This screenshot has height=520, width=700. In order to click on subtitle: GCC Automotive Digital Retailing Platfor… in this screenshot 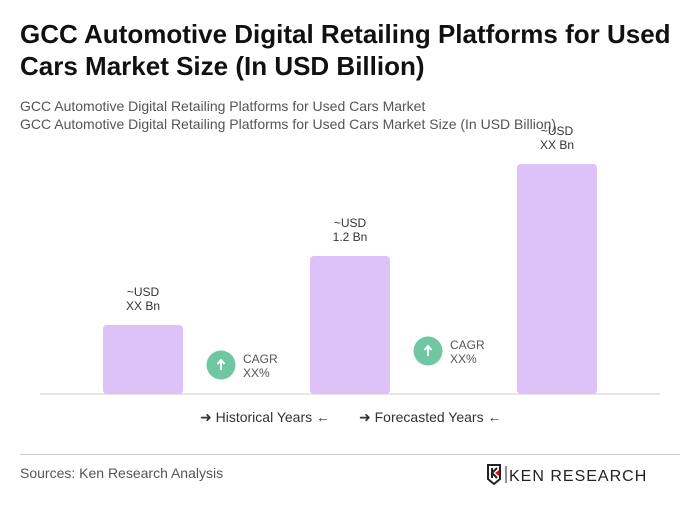, I will do `click(223, 106)`.